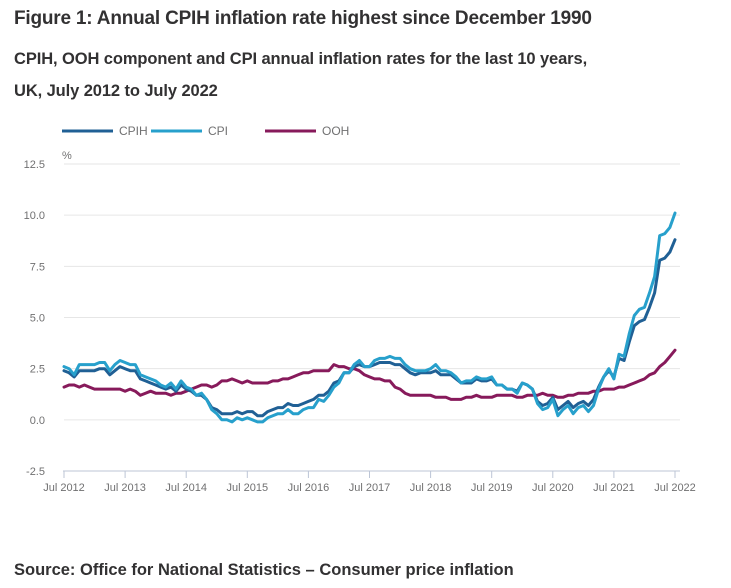  What do you see at coordinates (64, 488) in the screenshot?
I see `x-tick-label: Jul 2012` at bounding box center [64, 488].